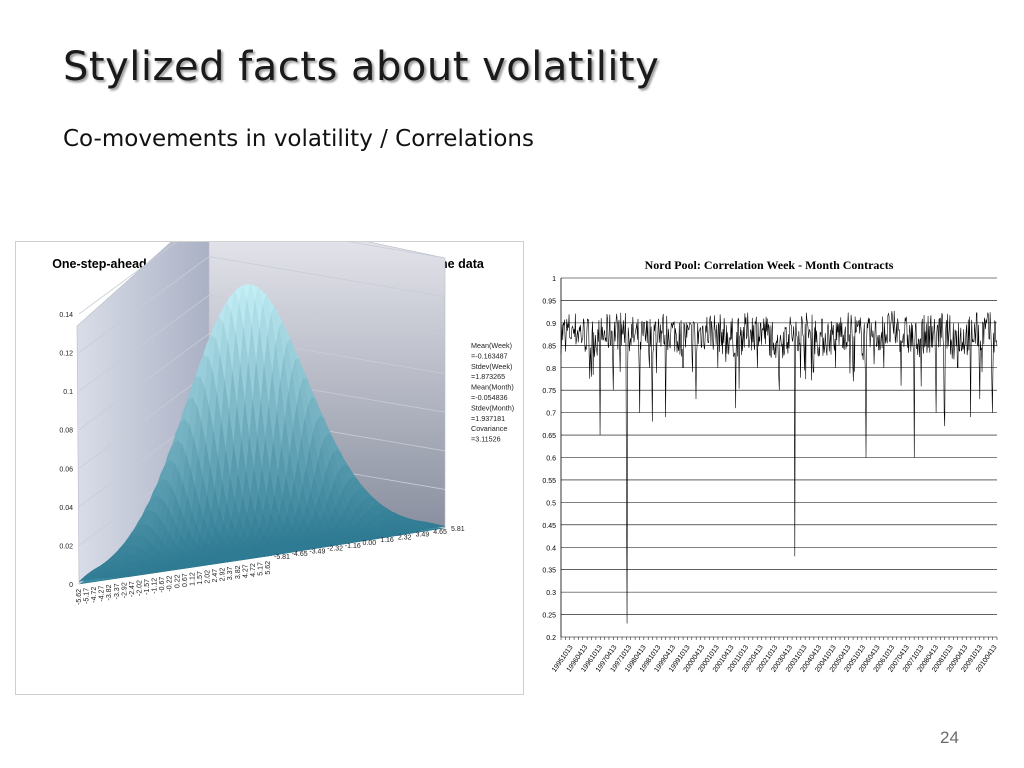 Image resolution: width=1024 pixels, height=768 pixels. I want to click on x-tick-label: -1.57, so click(147, 587).